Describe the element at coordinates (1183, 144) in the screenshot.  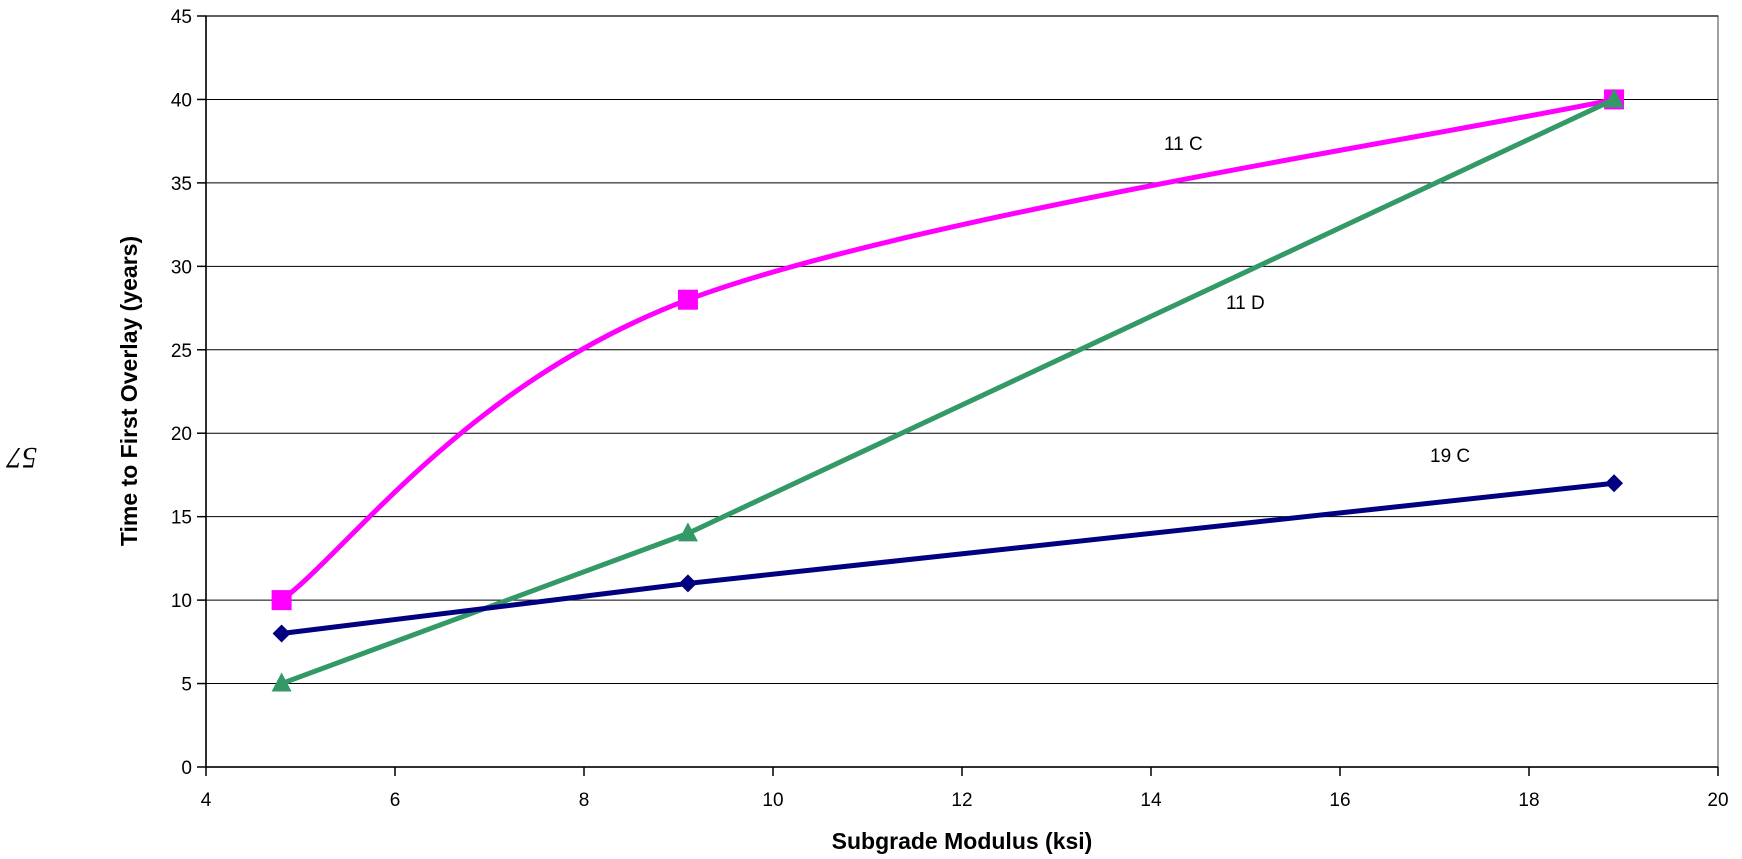
I see `series-label-11c: 11 C` at that location.